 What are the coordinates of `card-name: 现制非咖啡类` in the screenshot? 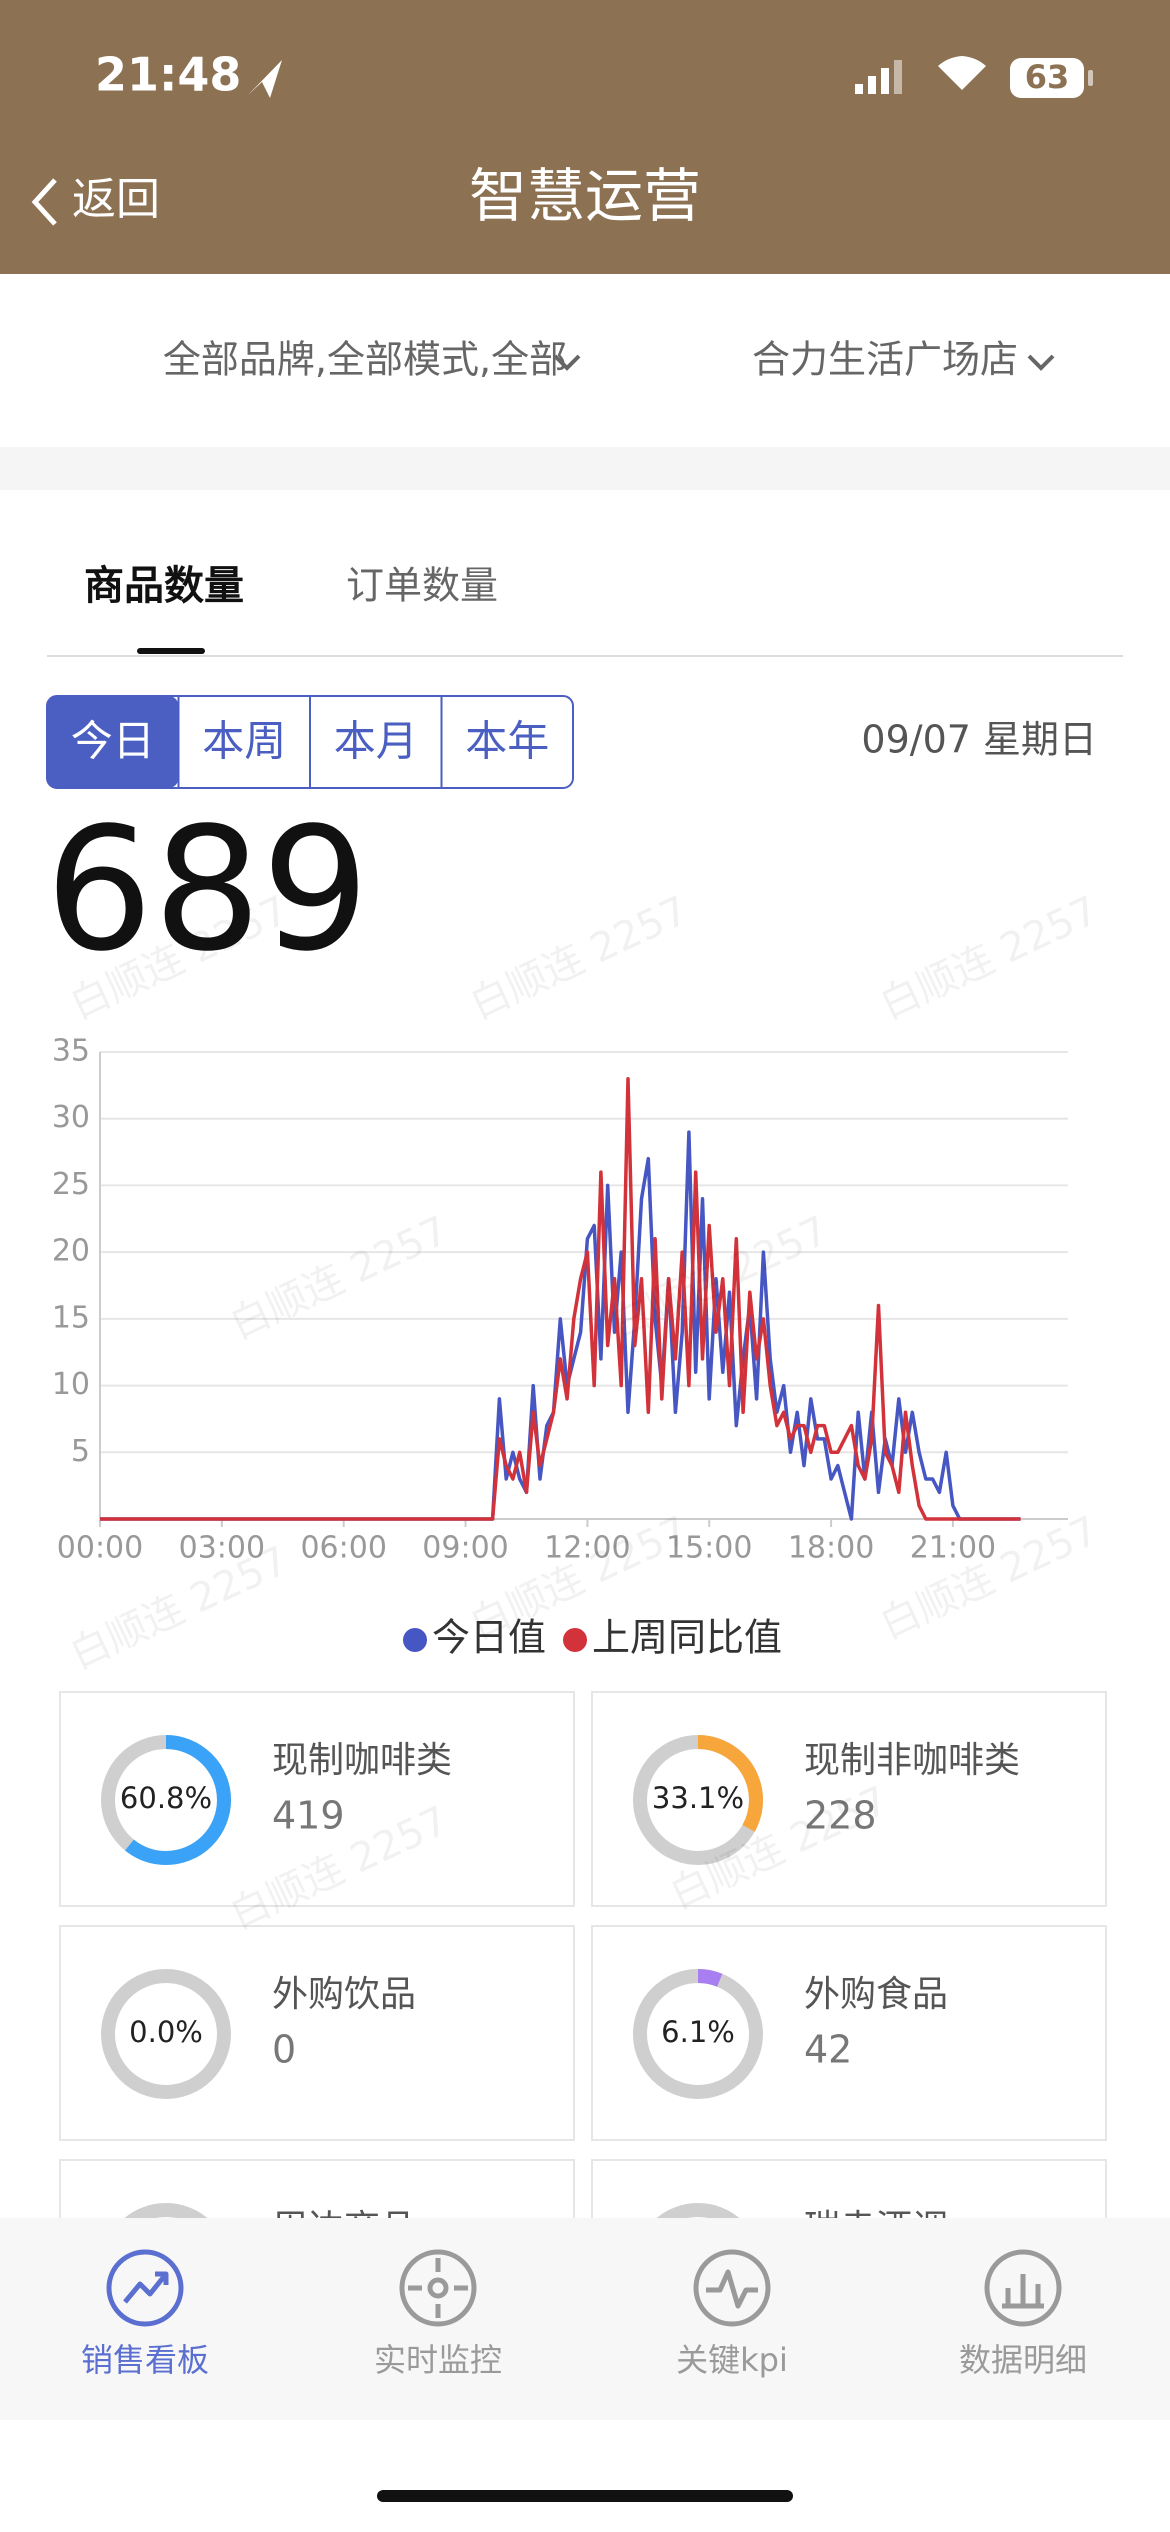 It's located at (912, 1760).